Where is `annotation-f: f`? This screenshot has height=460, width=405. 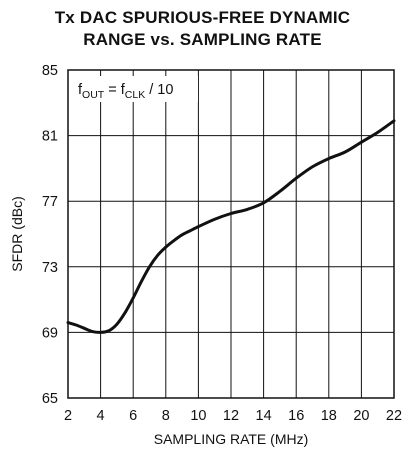 annotation-f: f is located at coordinates (80, 90).